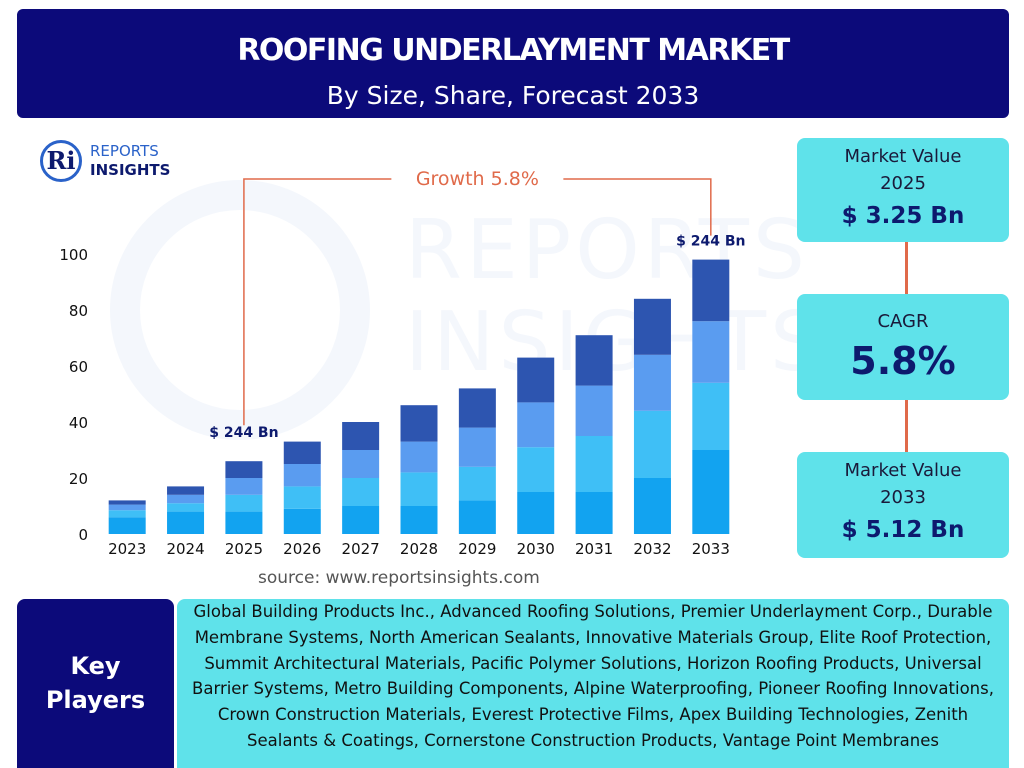 The height and width of the screenshot is (768, 1024). Describe the element at coordinates (302, 549) in the screenshot. I see `x-tick-label: 2026` at that location.